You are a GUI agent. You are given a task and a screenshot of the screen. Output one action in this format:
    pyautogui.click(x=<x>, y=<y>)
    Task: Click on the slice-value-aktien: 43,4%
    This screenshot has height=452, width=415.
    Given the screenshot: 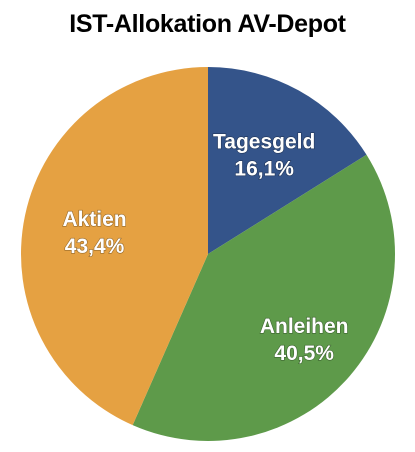 What is the action you would take?
    pyautogui.click(x=95, y=246)
    